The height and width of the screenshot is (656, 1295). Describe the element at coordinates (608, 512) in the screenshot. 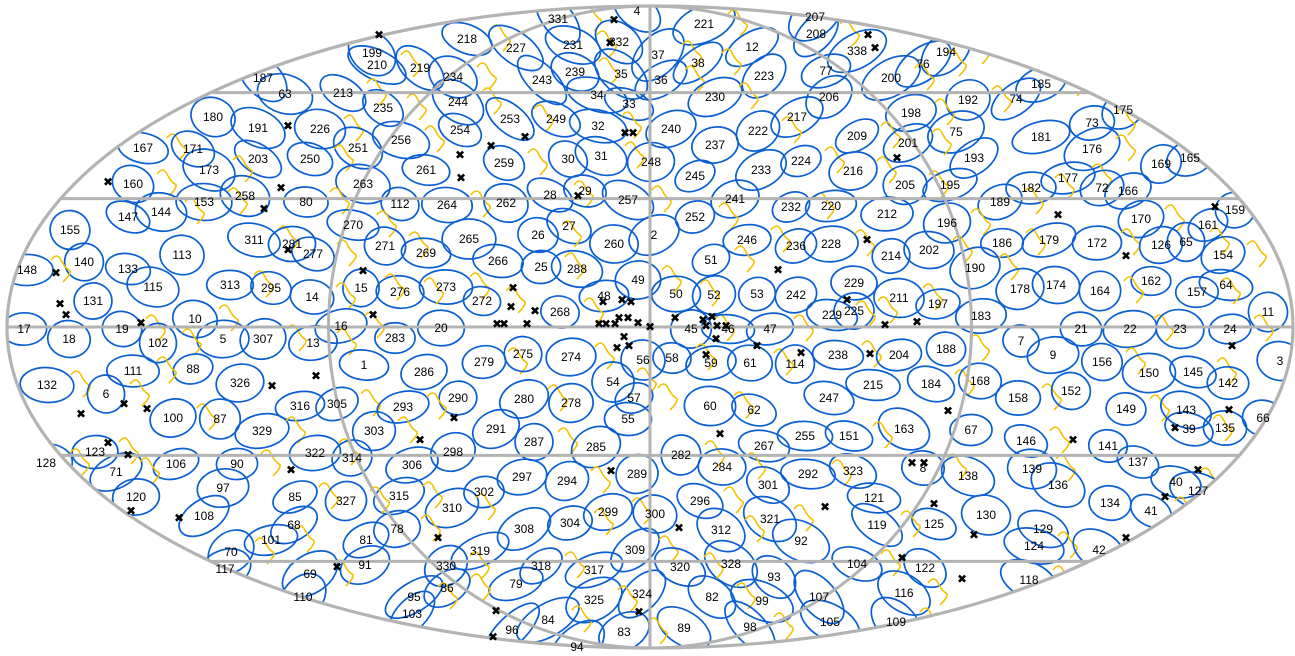

I see `region-label: 299` at that location.